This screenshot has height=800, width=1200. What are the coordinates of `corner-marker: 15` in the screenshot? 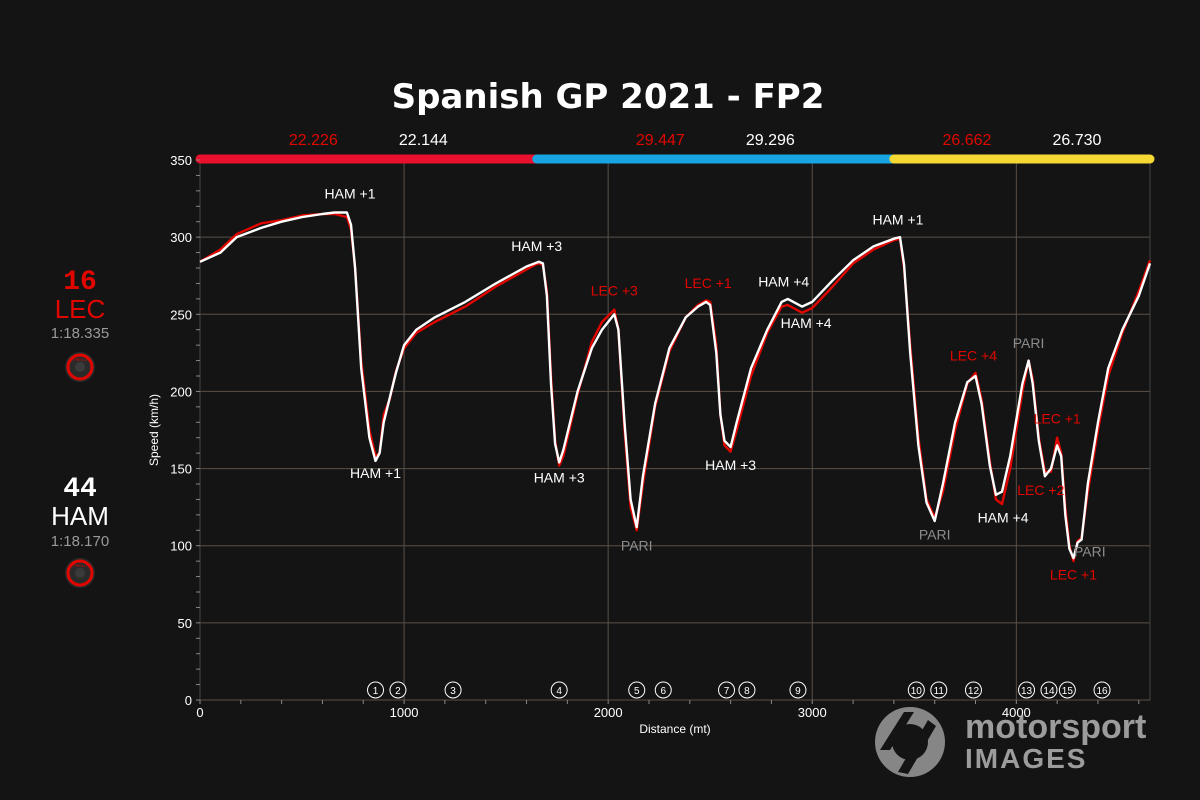 It's located at (1067, 690).